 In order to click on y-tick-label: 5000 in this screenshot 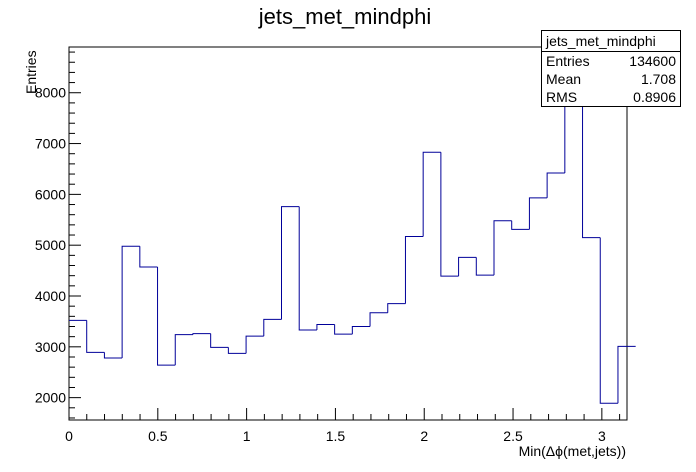, I will do `click(50, 245)`.